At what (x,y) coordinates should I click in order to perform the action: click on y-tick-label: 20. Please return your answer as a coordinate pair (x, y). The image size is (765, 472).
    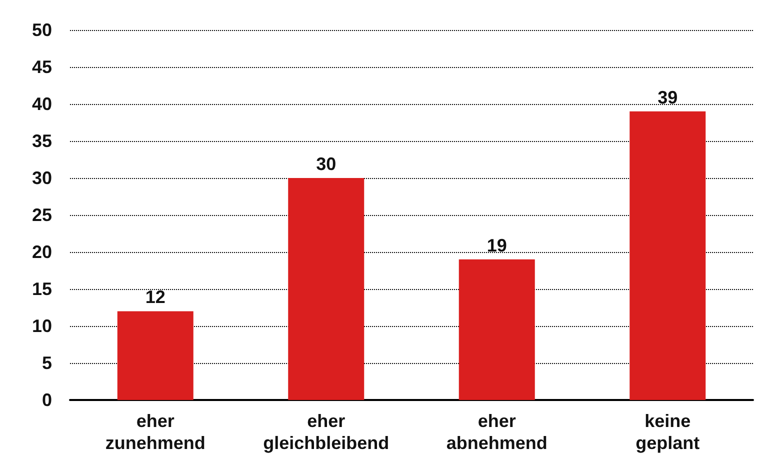
    Looking at the image, I should click on (42, 252).